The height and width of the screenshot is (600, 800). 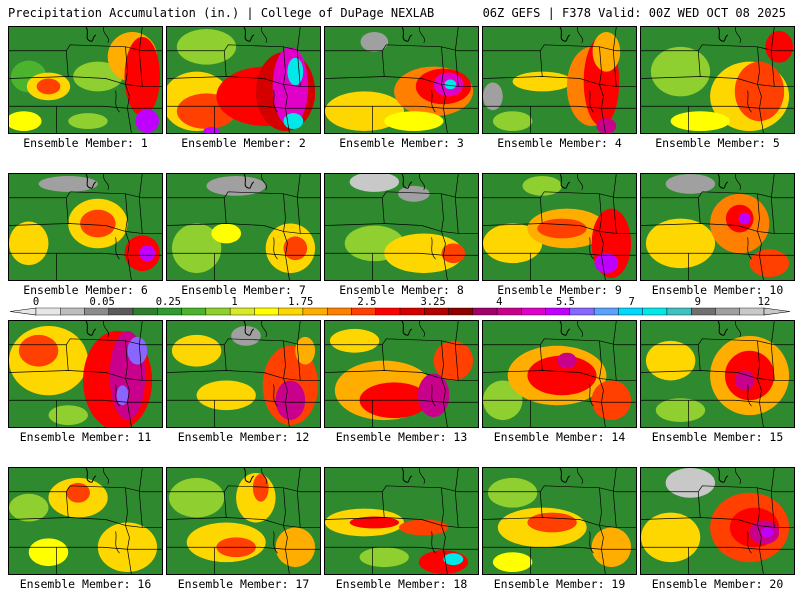 I want to click on ensemble-map-panel: Ensemble Member: 5, so click(x=717, y=88).